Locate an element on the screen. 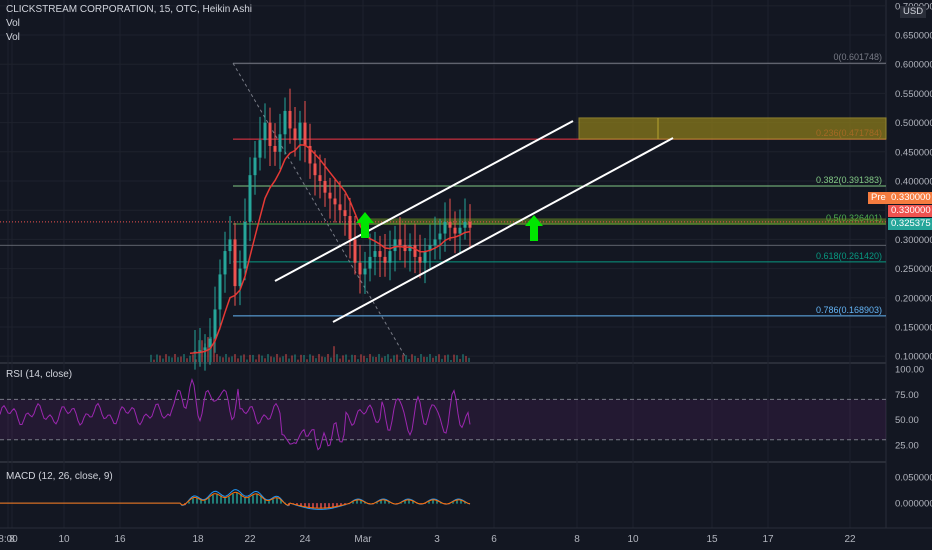 This screenshot has height=550, width=932. currency-button: USD is located at coordinates (913, 12).